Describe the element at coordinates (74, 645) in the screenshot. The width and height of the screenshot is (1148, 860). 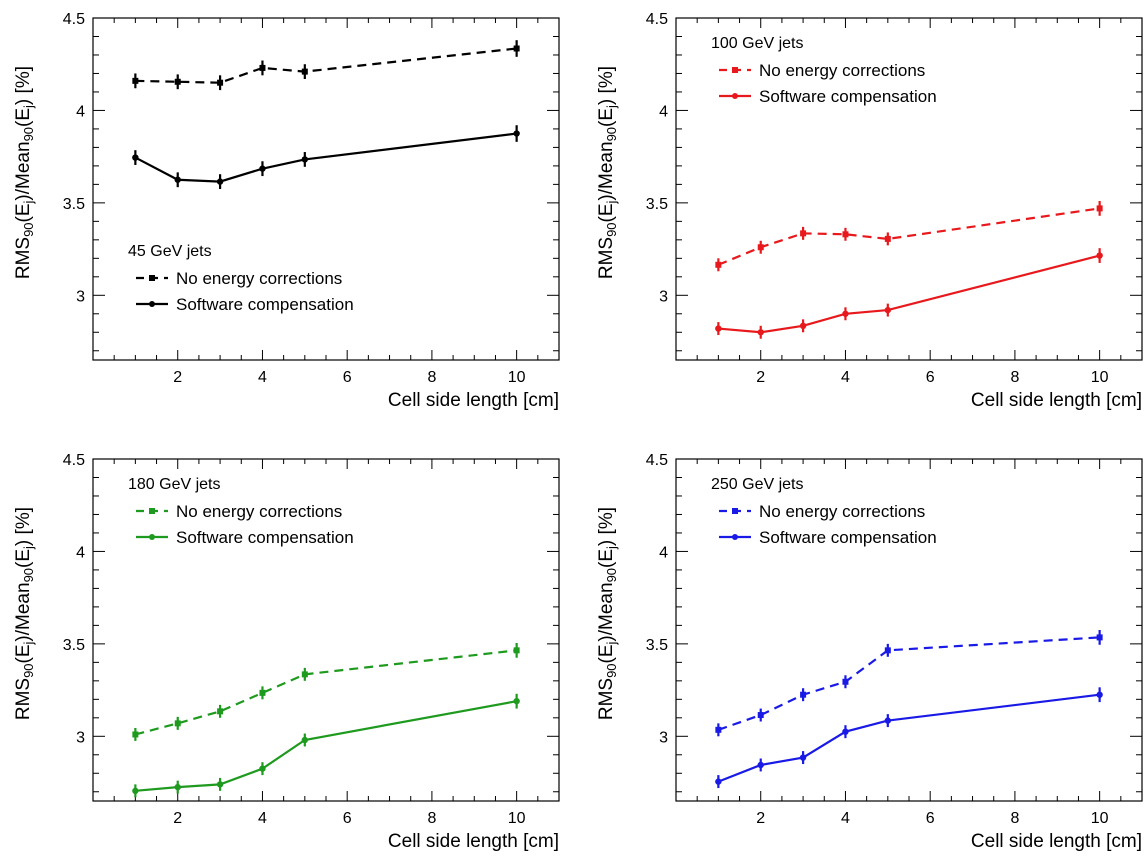
I see `y-tick-label: 3.5` at that location.